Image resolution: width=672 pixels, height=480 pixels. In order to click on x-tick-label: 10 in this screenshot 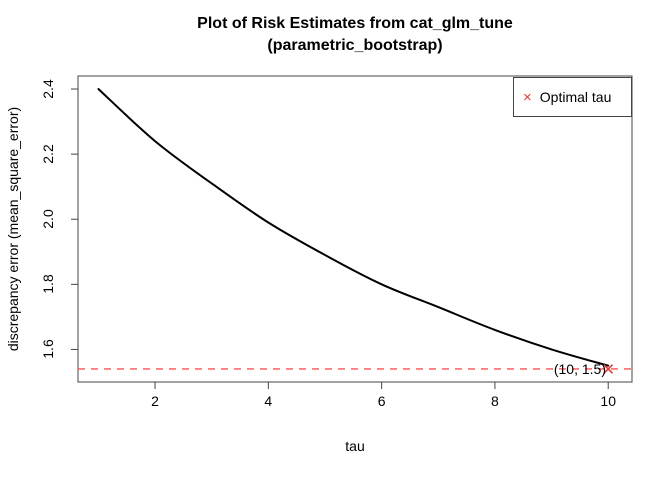, I will do `click(608, 401)`.